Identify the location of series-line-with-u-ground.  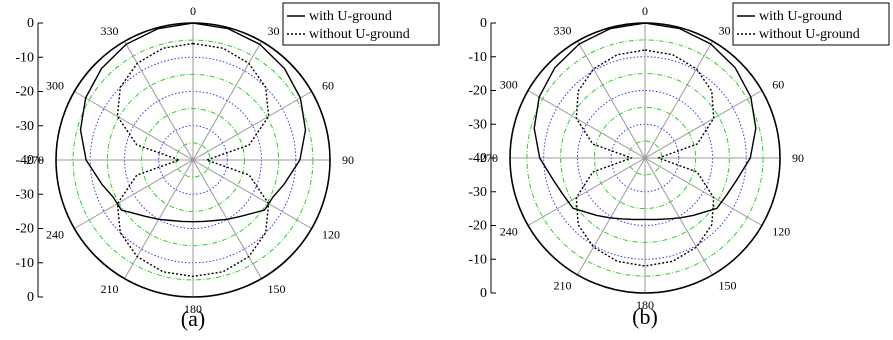
(645, 121).